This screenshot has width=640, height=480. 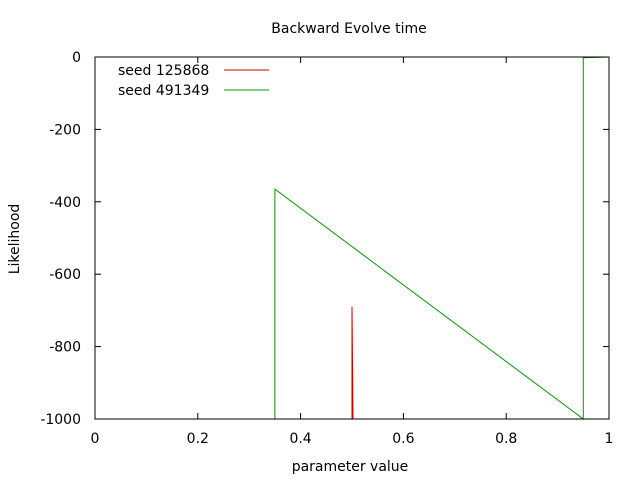 What do you see at coordinates (163, 71) in the screenshot?
I see `legend-label: seed 125868` at bounding box center [163, 71].